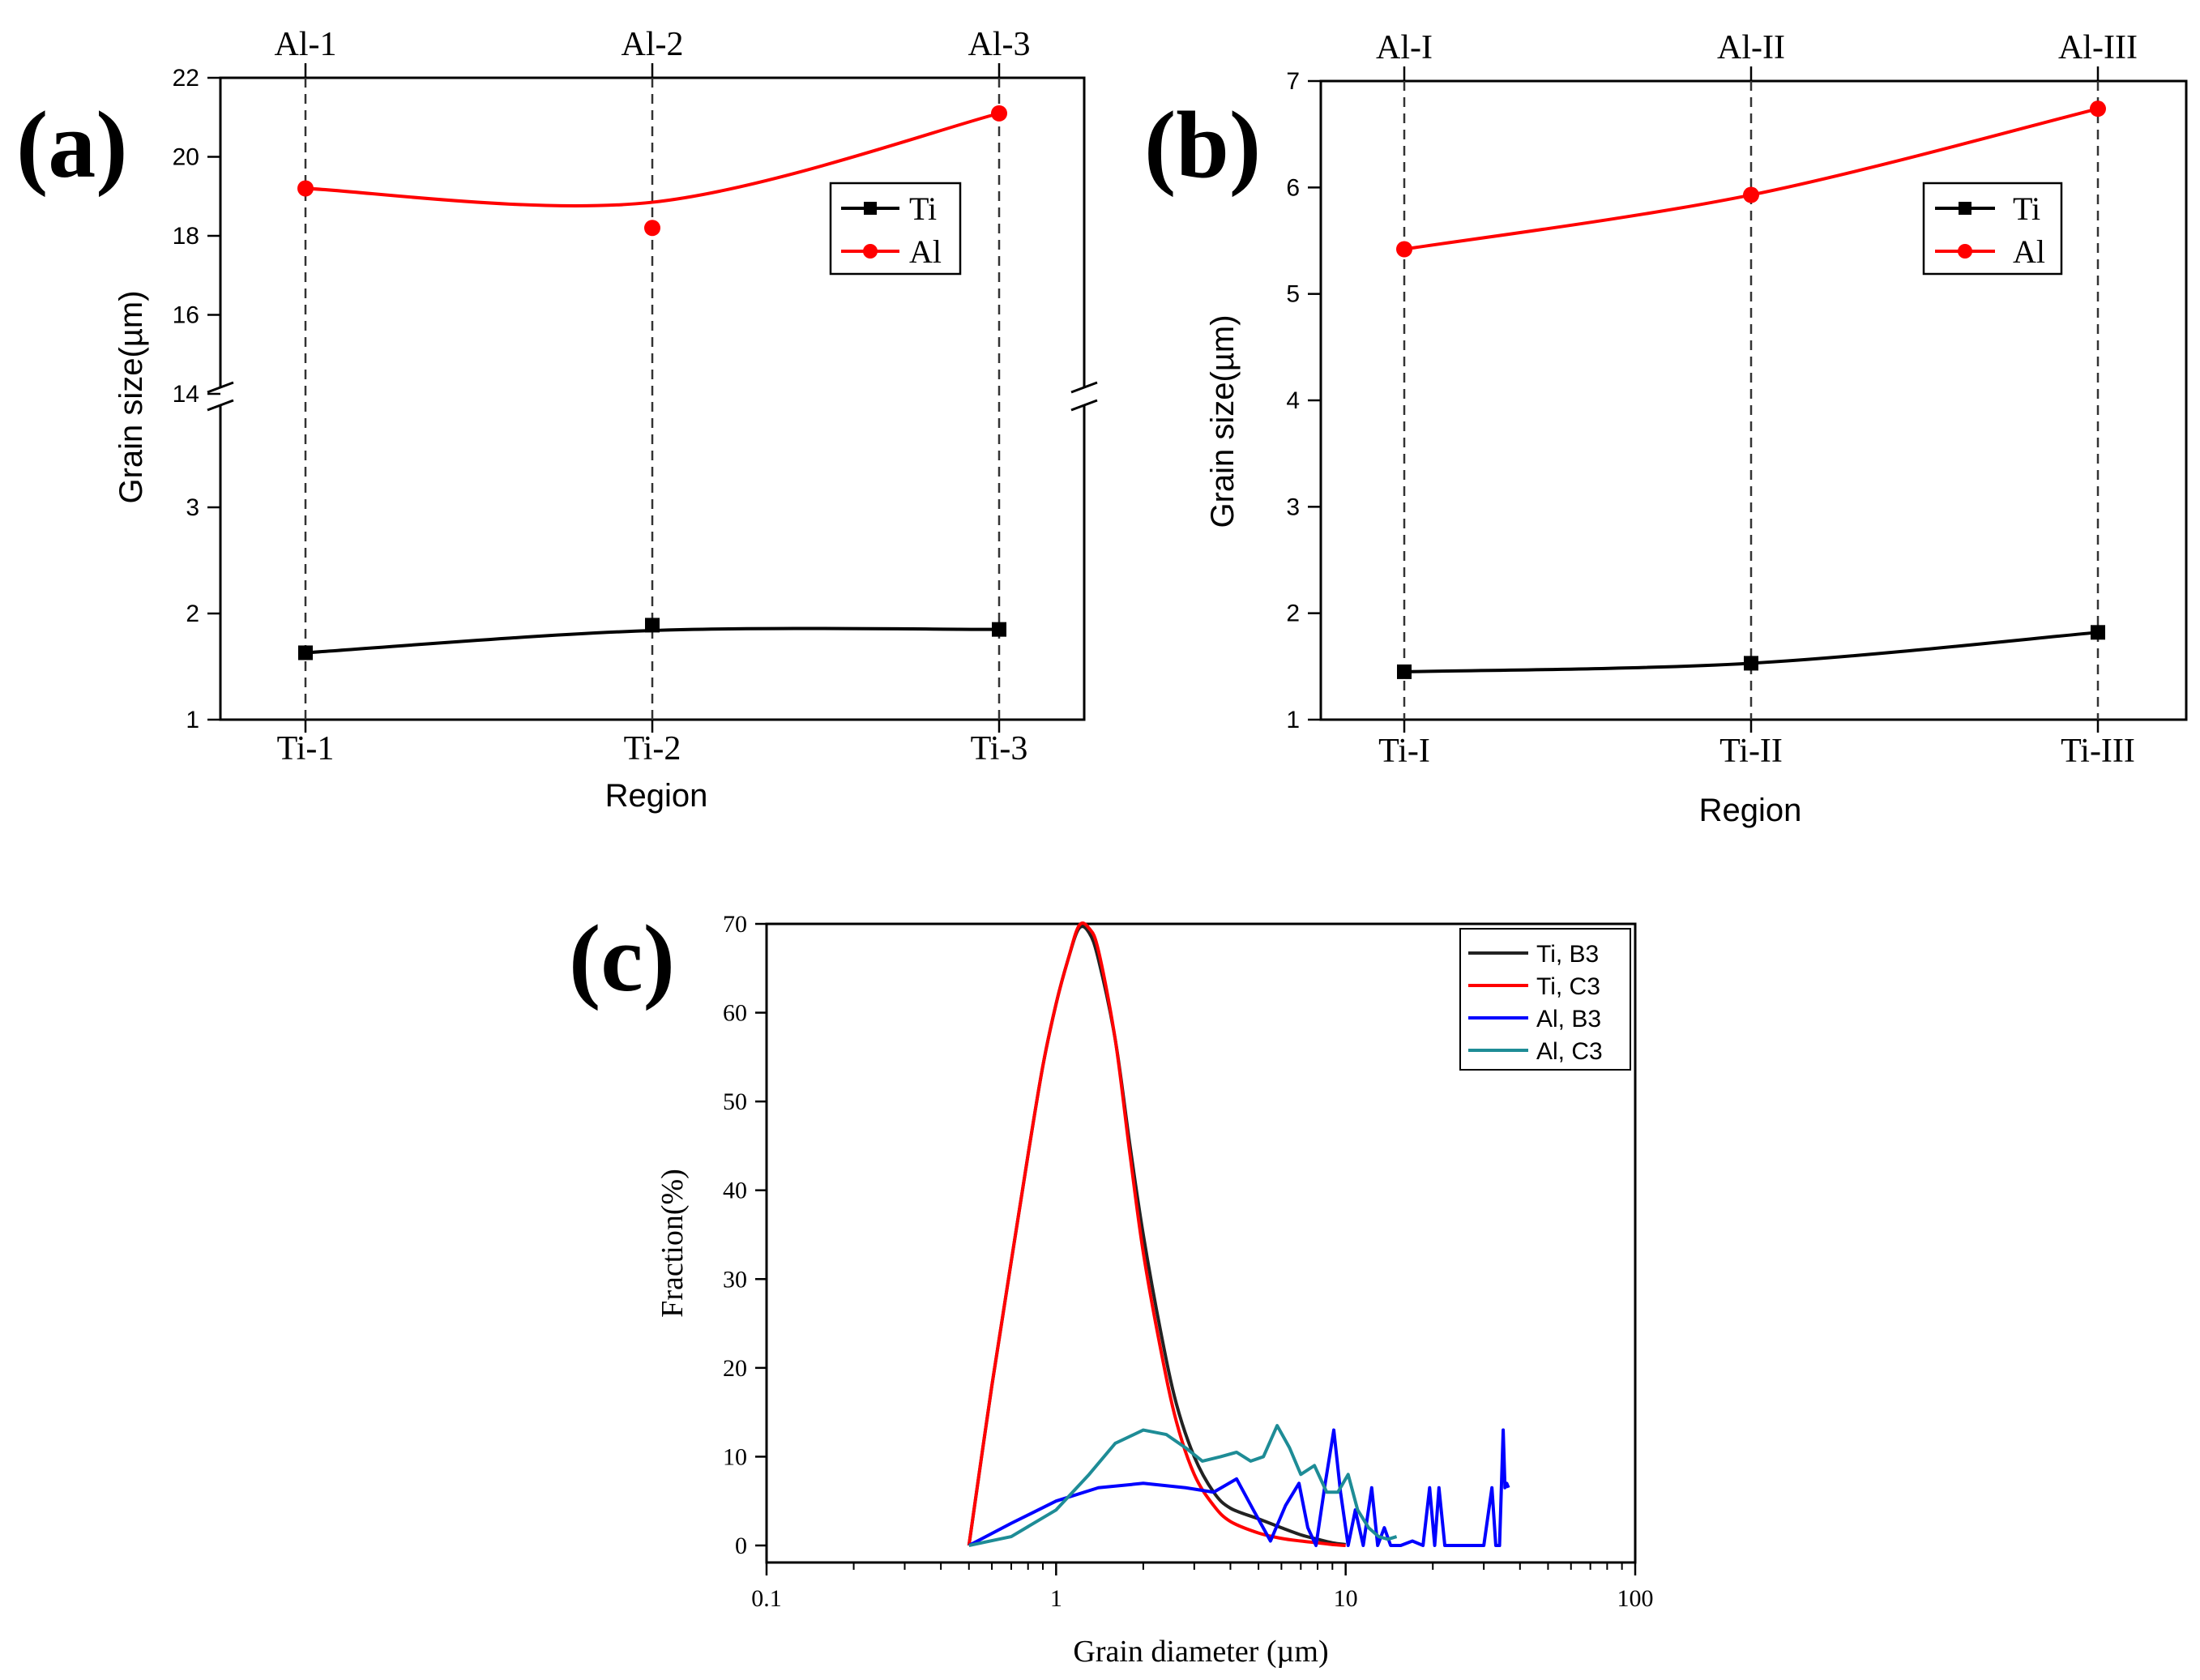  What do you see at coordinates (1293, 294) in the screenshot?
I see `panel-b-y-tick-label: 5` at bounding box center [1293, 294].